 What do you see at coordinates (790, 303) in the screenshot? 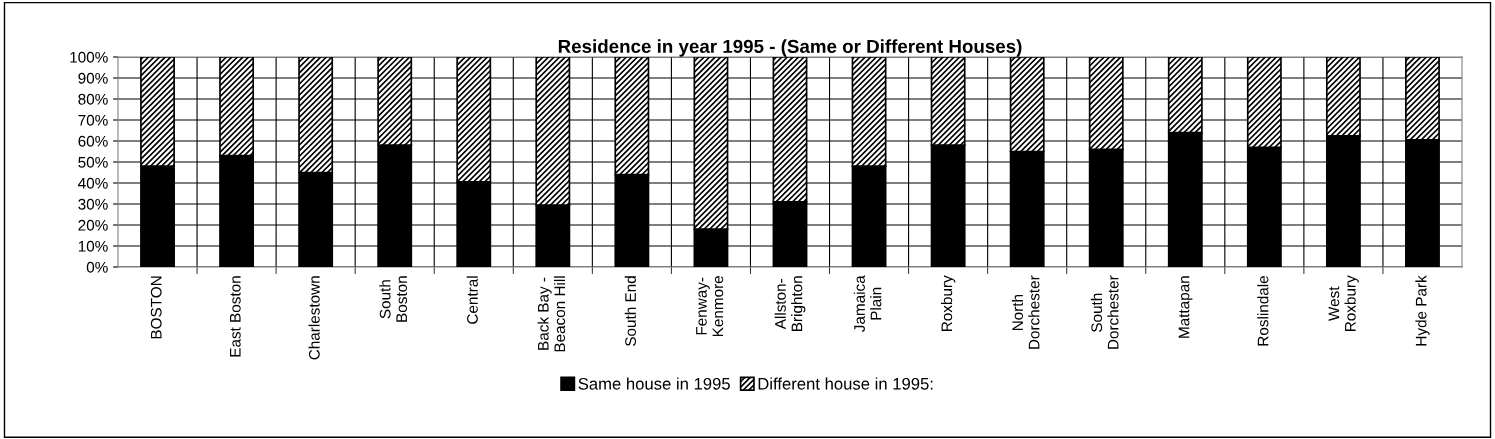
I see `x-tick-label: Allston- Brighton` at bounding box center [790, 303].